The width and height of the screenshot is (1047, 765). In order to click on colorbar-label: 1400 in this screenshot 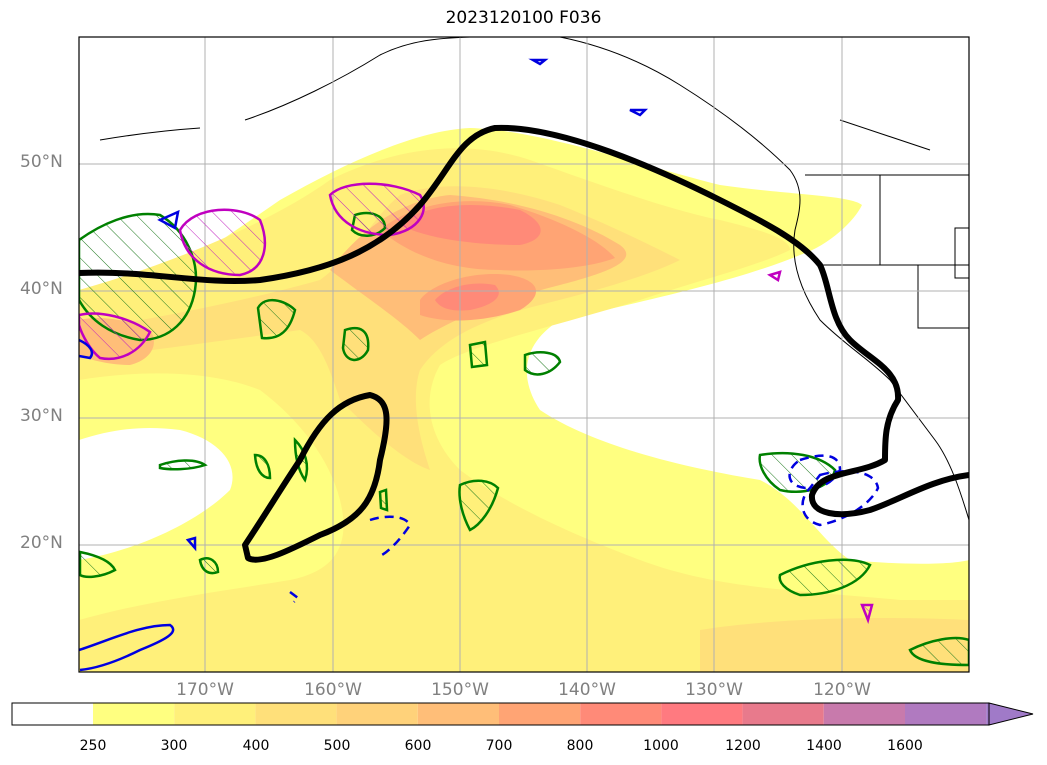, I will do `click(824, 746)`.